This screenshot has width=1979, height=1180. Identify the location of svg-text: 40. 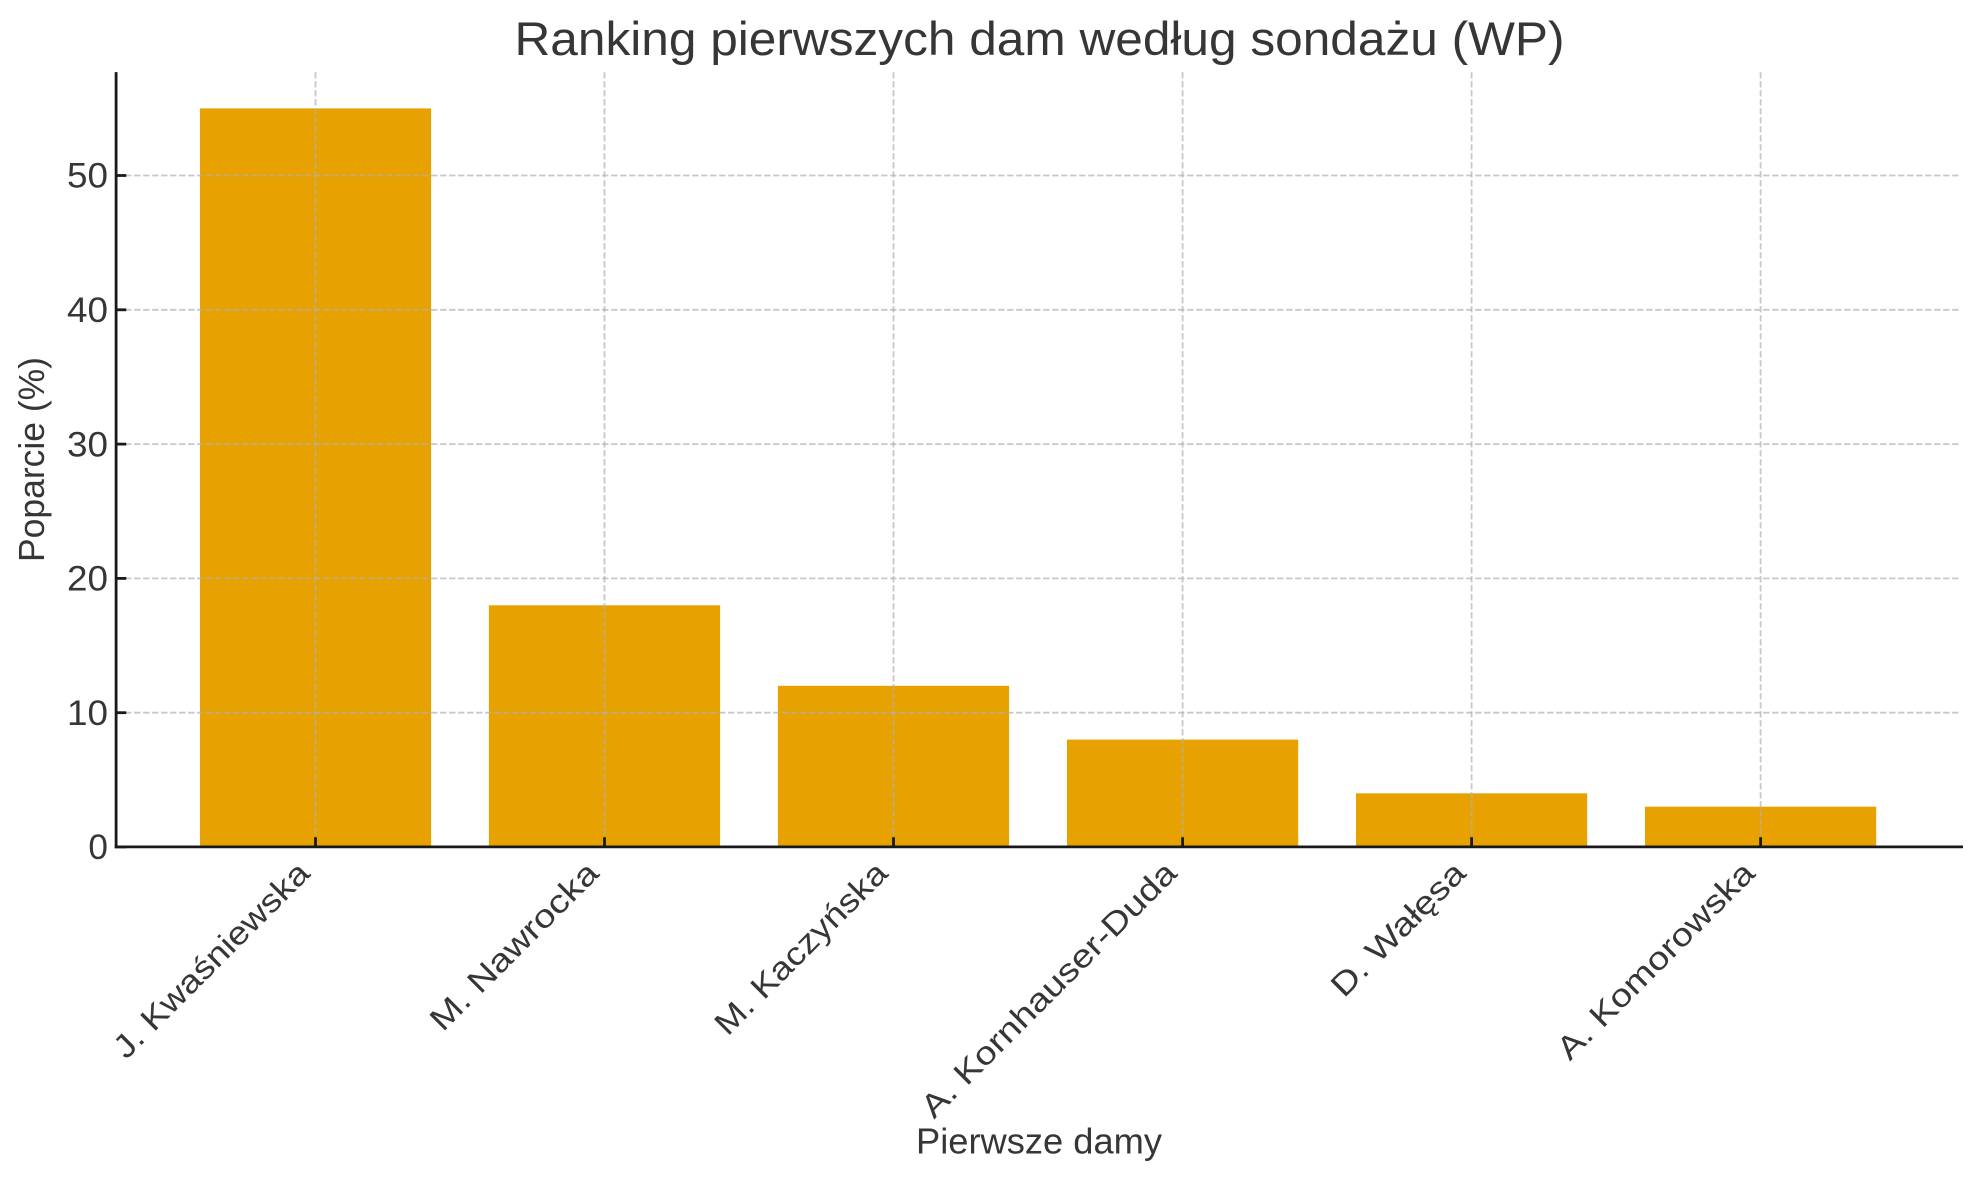
(87, 310).